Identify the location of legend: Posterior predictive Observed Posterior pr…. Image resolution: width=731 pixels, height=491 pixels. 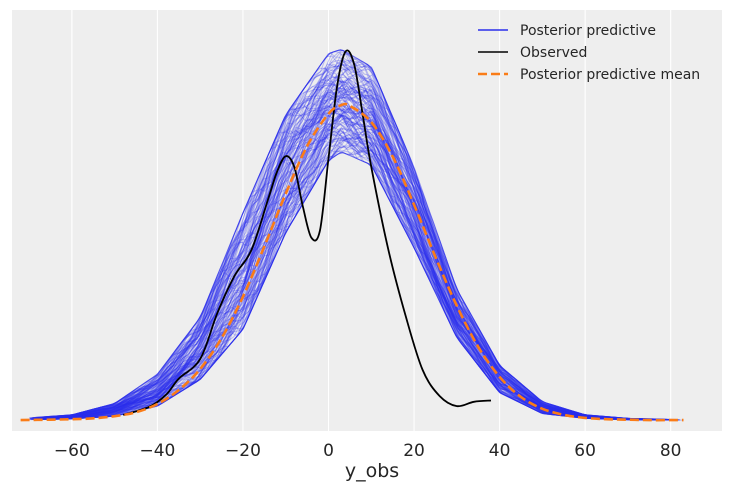
(589, 53).